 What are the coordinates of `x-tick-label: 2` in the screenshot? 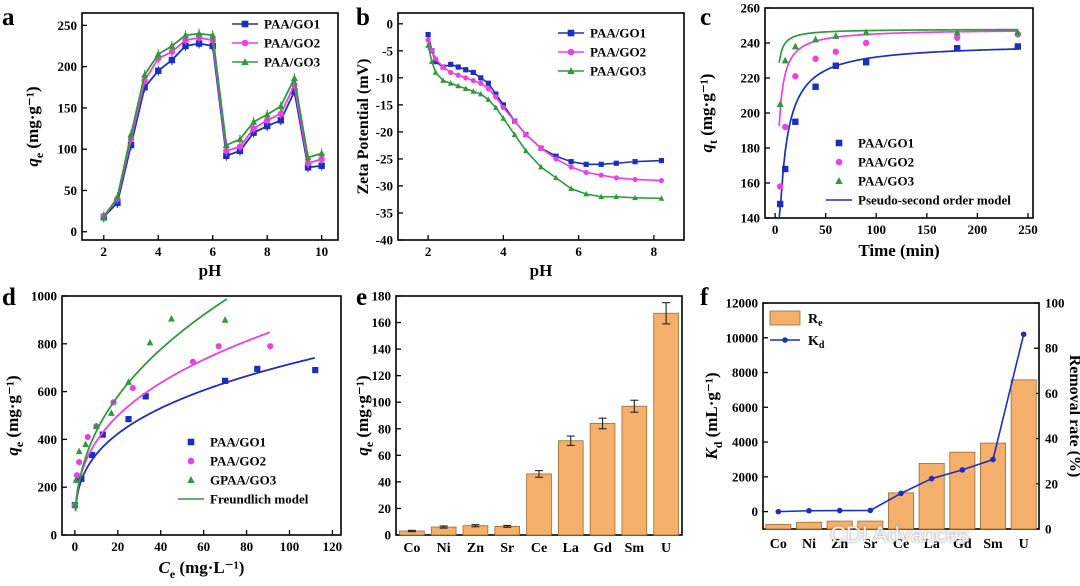 It's located at (104, 251).